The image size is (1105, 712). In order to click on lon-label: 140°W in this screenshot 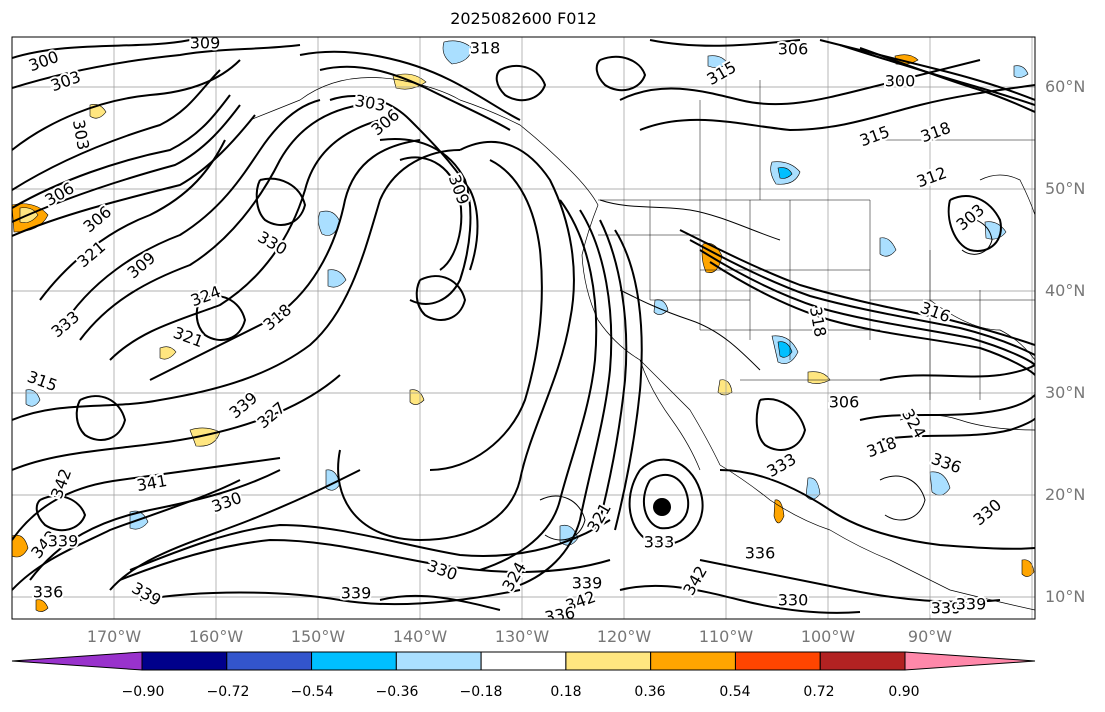, I will do `click(420, 636)`.